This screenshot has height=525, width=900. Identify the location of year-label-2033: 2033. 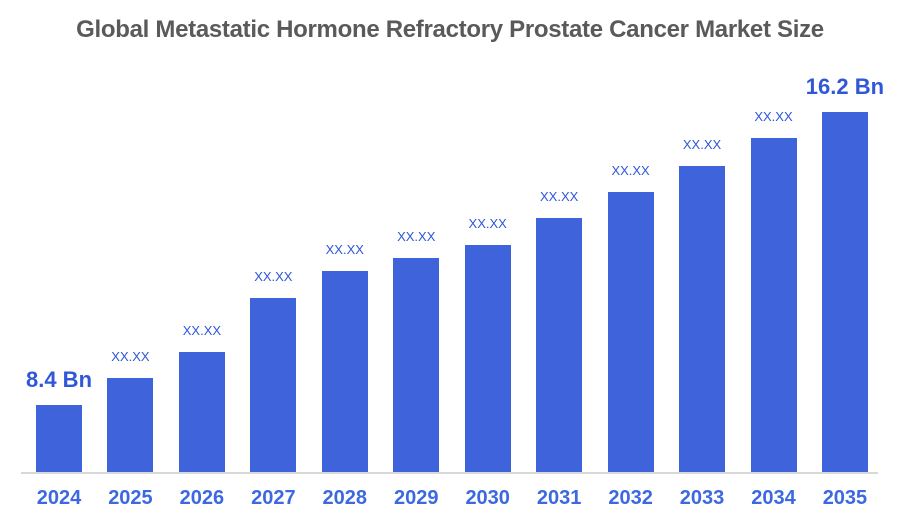
(702, 498).